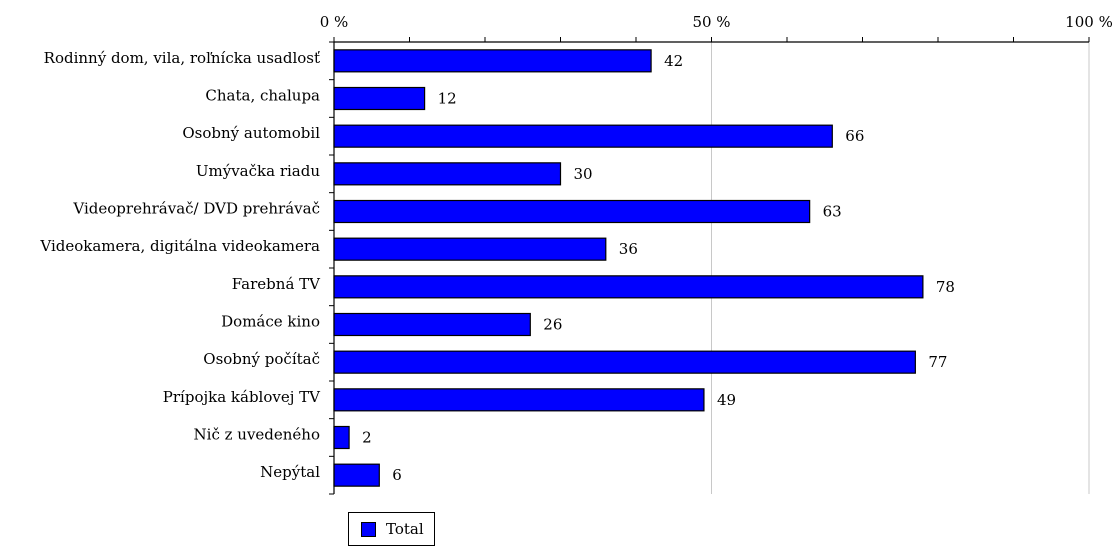 Image resolution: width=1114 pixels, height=549 pixels. What do you see at coordinates (258, 171) in the screenshot?
I see `category-label: Umývačka riadu` at bounding box center [258, 171].